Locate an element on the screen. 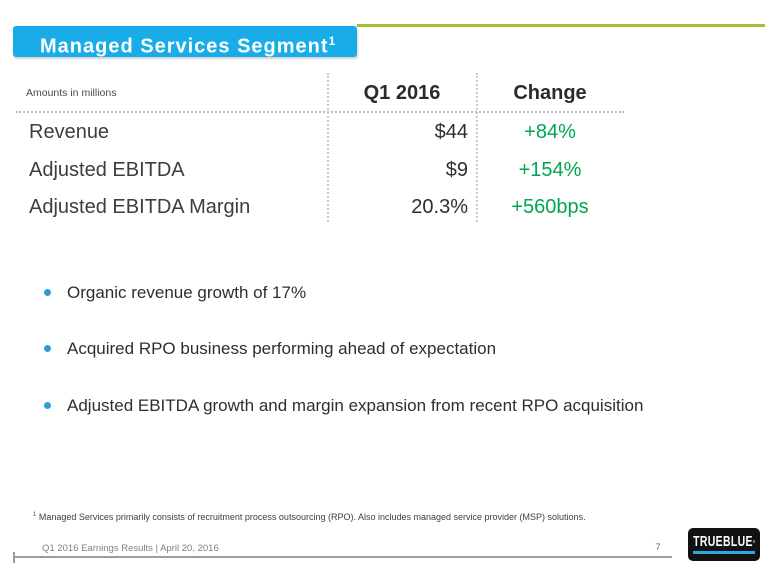 The height and width of the screenshot is (581, 775). column-header-change: Change is located at coordinates (550, 93).